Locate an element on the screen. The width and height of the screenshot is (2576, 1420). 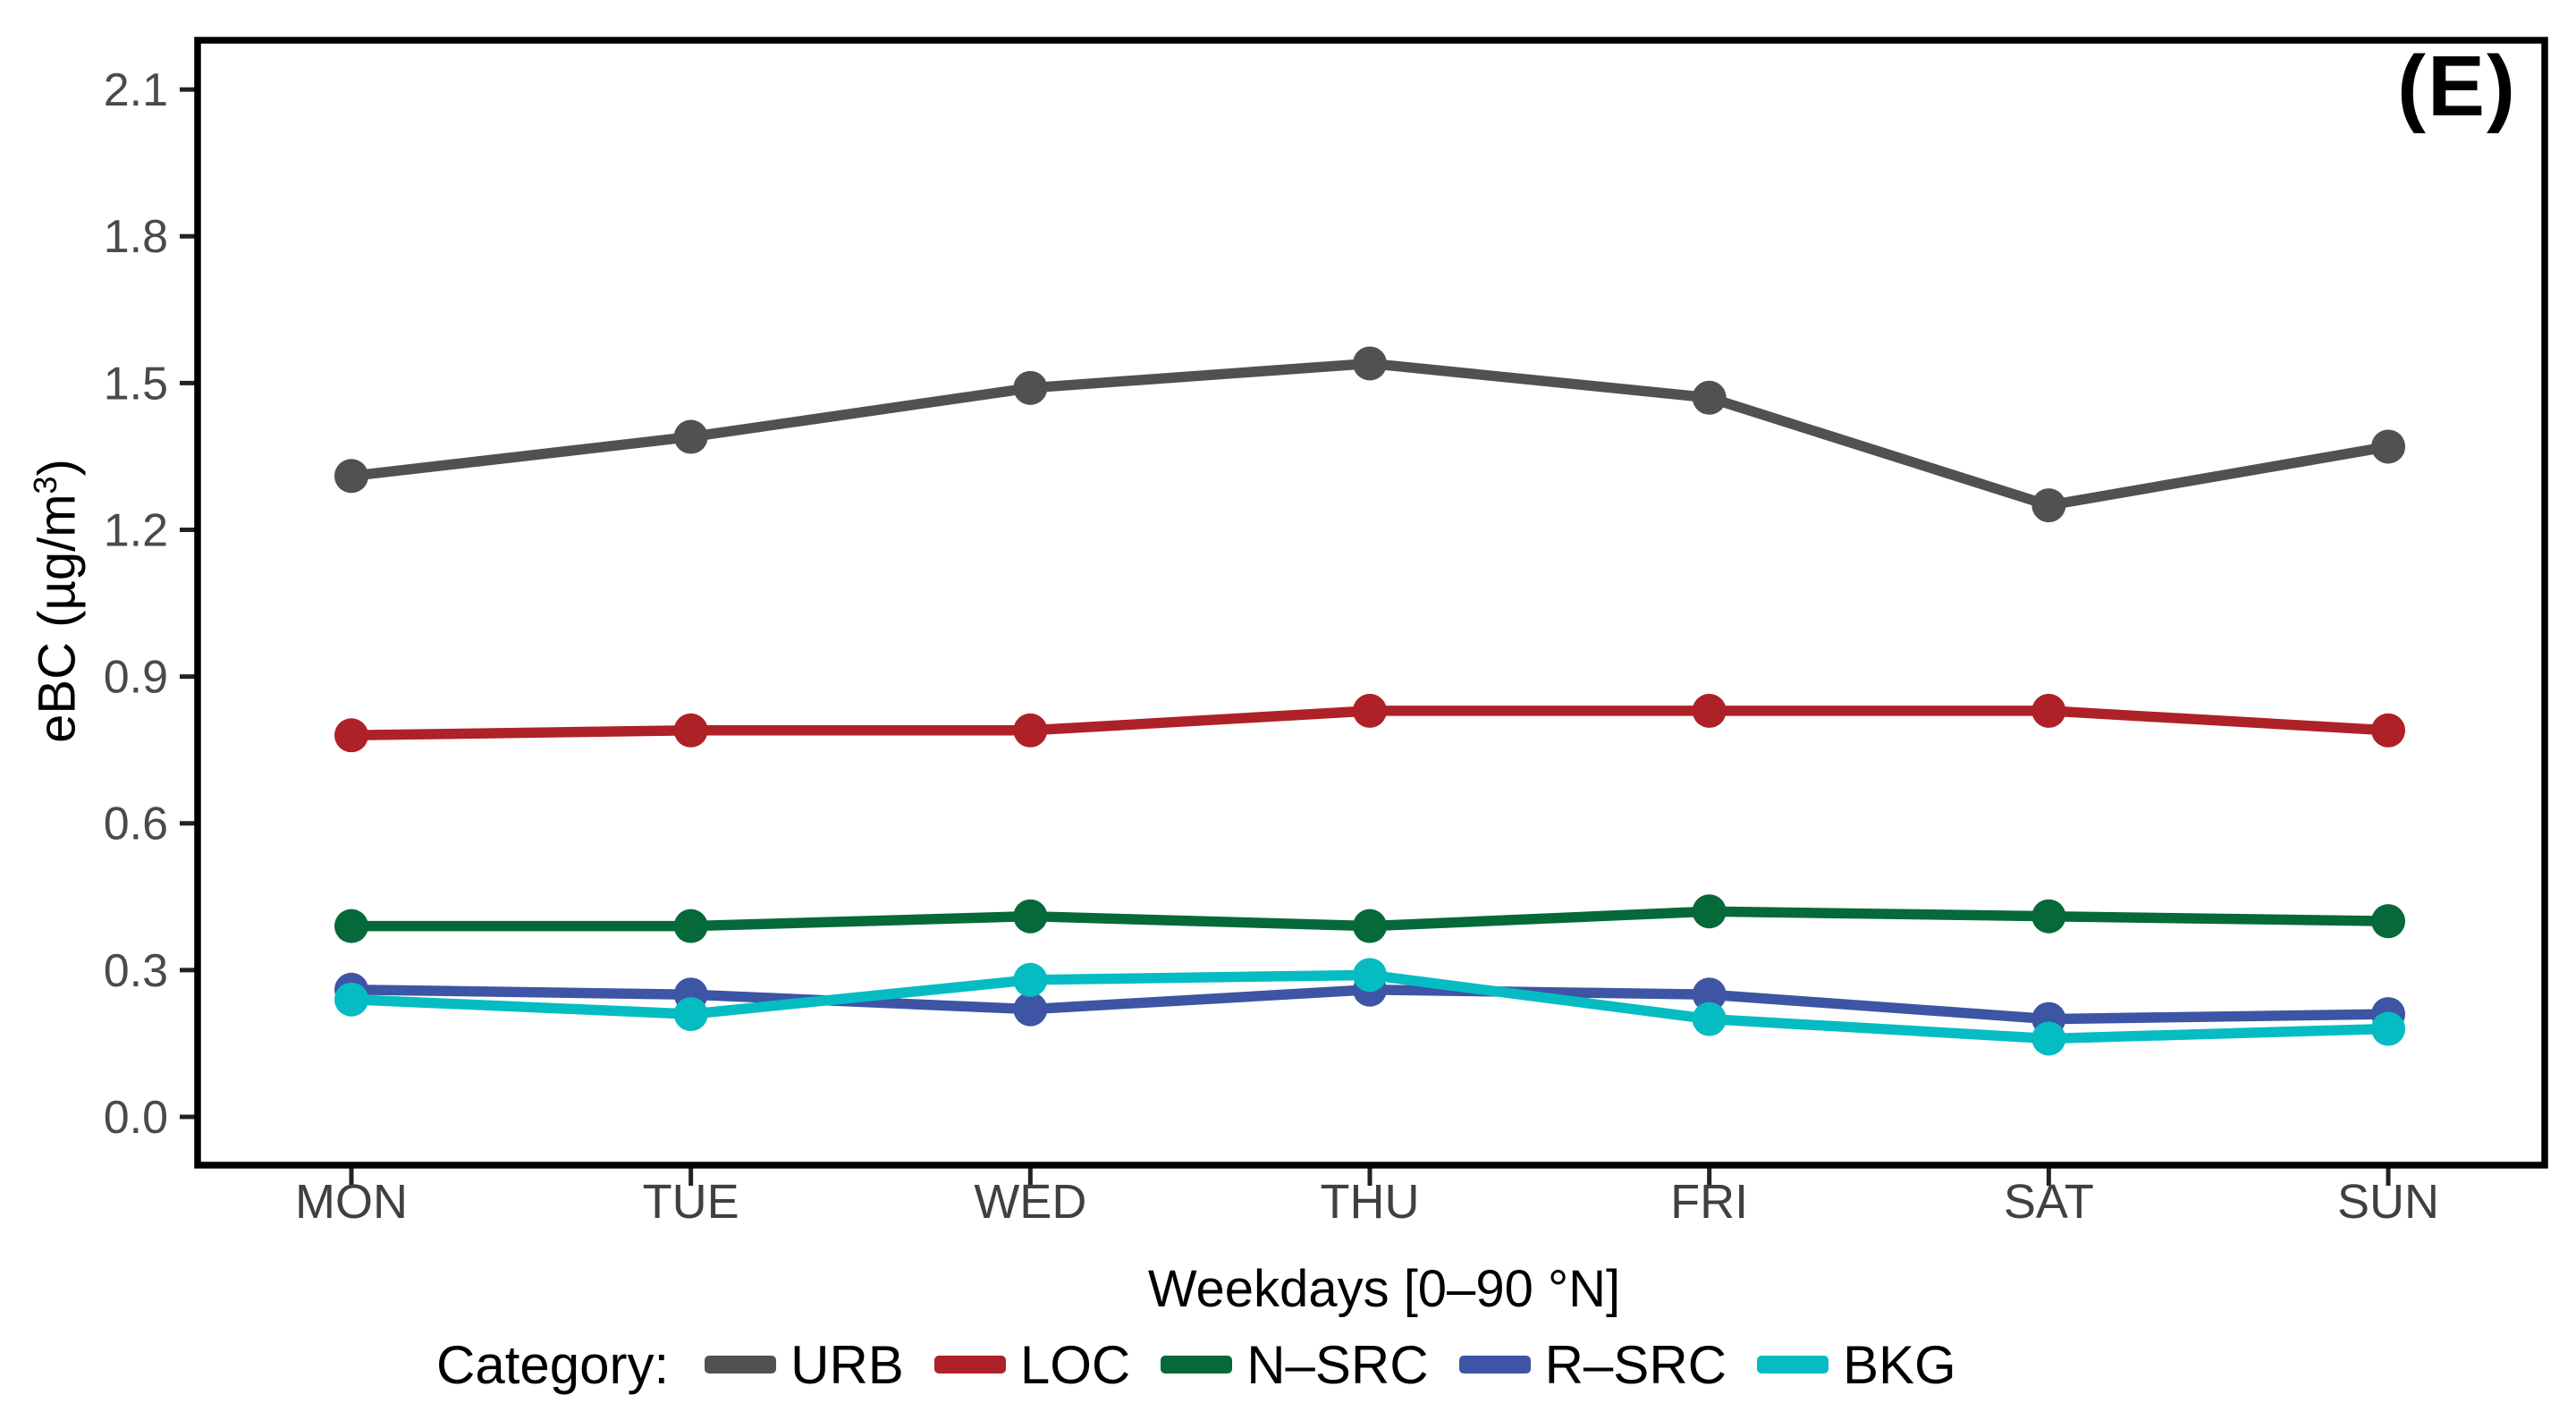
y-tick-label: 1.8 is located at coordinates (136, 237).